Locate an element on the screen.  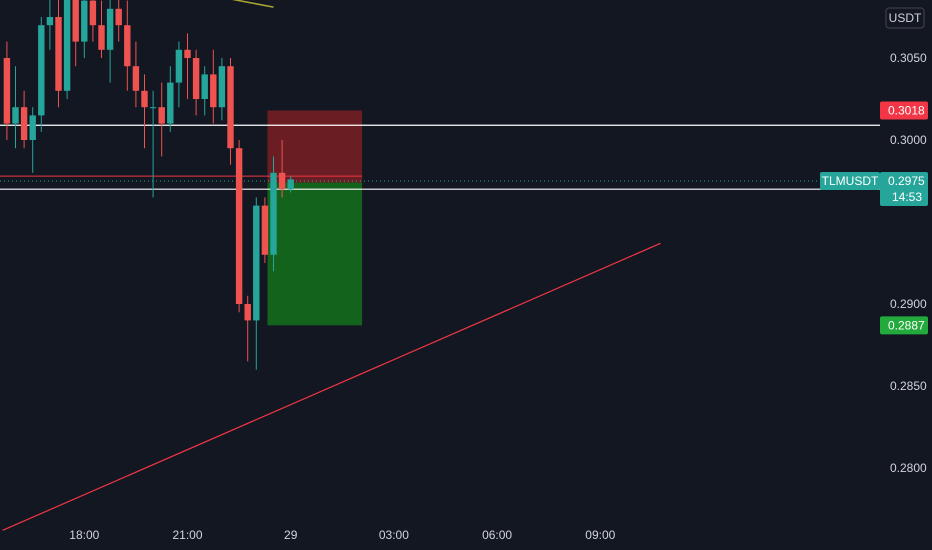
time-tick-label: 06:00 is located at coordinates (497, 535).